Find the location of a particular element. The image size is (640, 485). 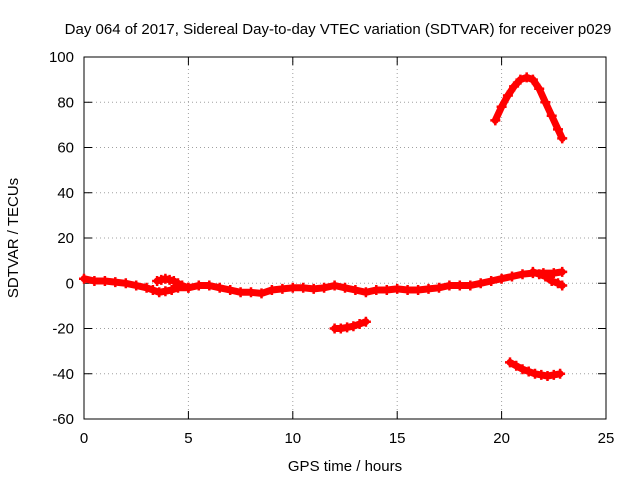

y-tick-label: 100 is located at coordinates (61, 57).